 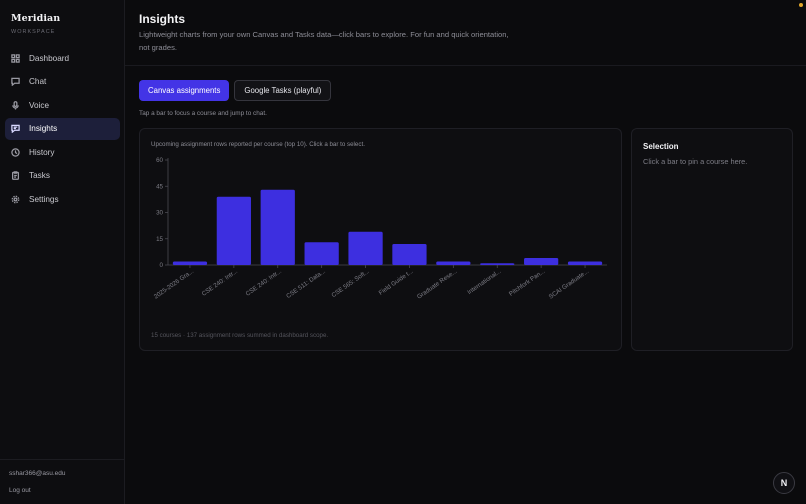 What do you see at coordinates (38, 82) in the screenshot?
I see `sidebar-item-label: Chat` at bounding box center [38, 82].